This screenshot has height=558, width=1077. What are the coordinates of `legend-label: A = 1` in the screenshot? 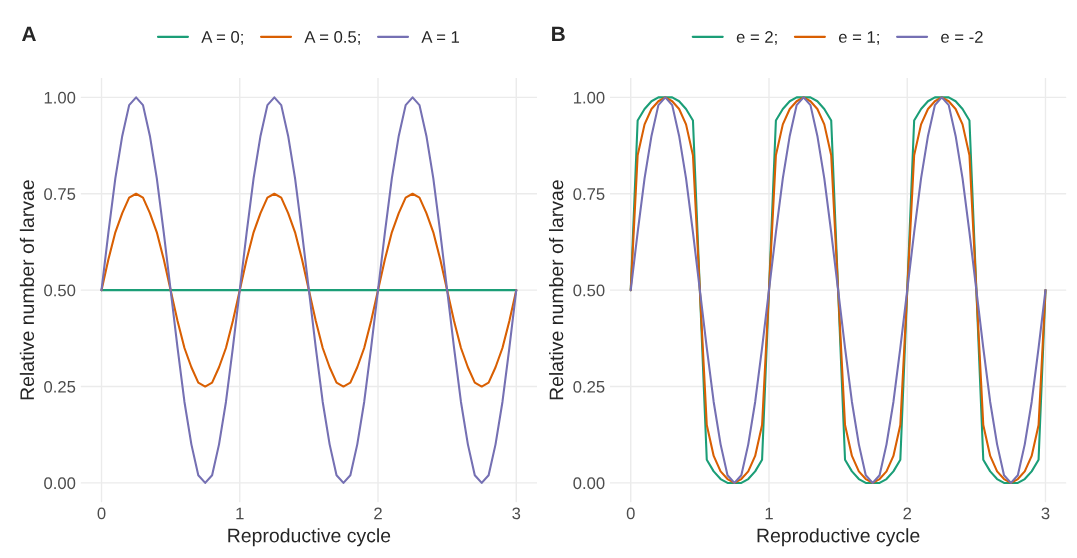 It's located at (440, 37).